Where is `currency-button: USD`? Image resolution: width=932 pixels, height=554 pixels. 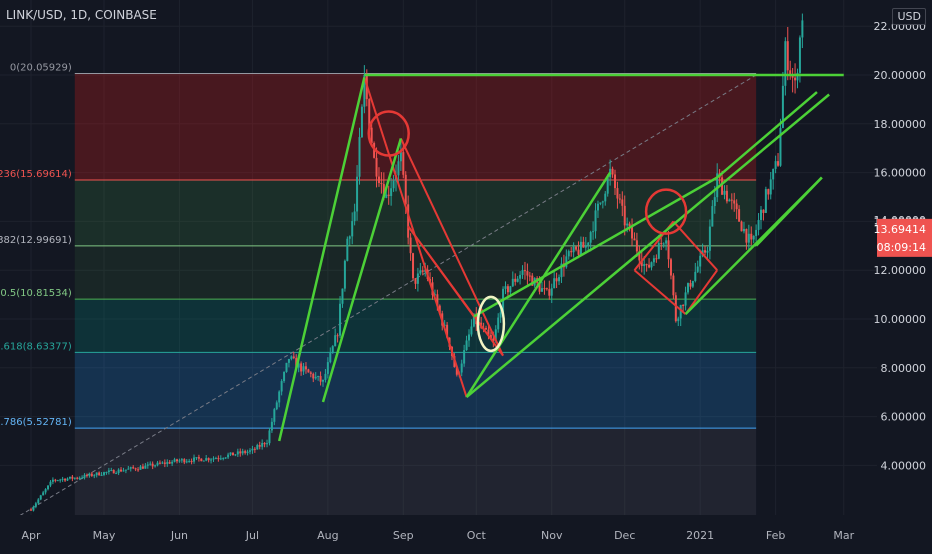
currency-button: USD is located at coordinates (909, 16).